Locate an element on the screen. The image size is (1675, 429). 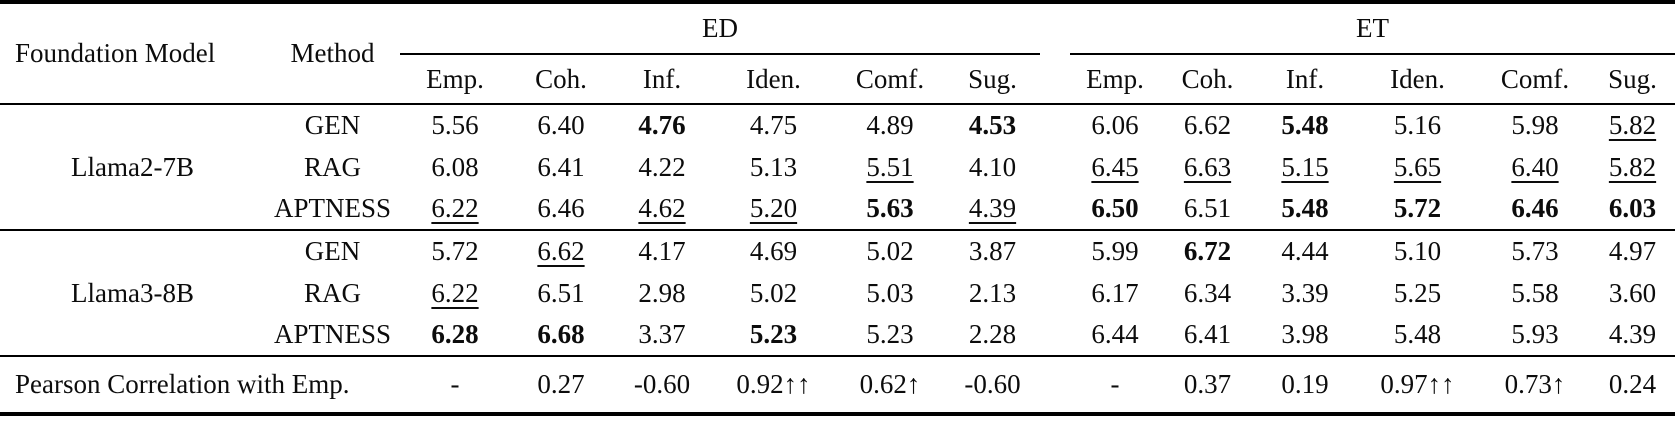
pearson-et-cell: 0.19 is located at coordinates (1305, 384).